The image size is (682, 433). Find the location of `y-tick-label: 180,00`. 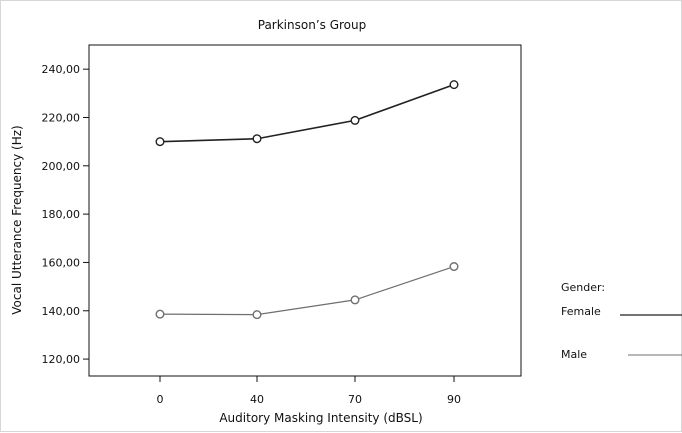

y-tick-label: 180,00 is located at coordinates (61, 214).